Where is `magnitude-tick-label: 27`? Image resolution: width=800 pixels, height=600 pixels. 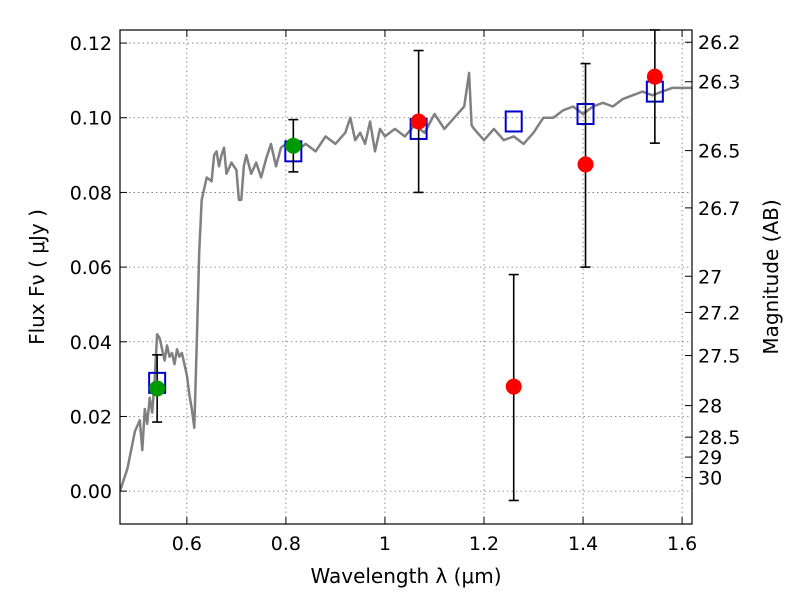 magnitude-tick-label: 27 is located at coordinates (710, 277).